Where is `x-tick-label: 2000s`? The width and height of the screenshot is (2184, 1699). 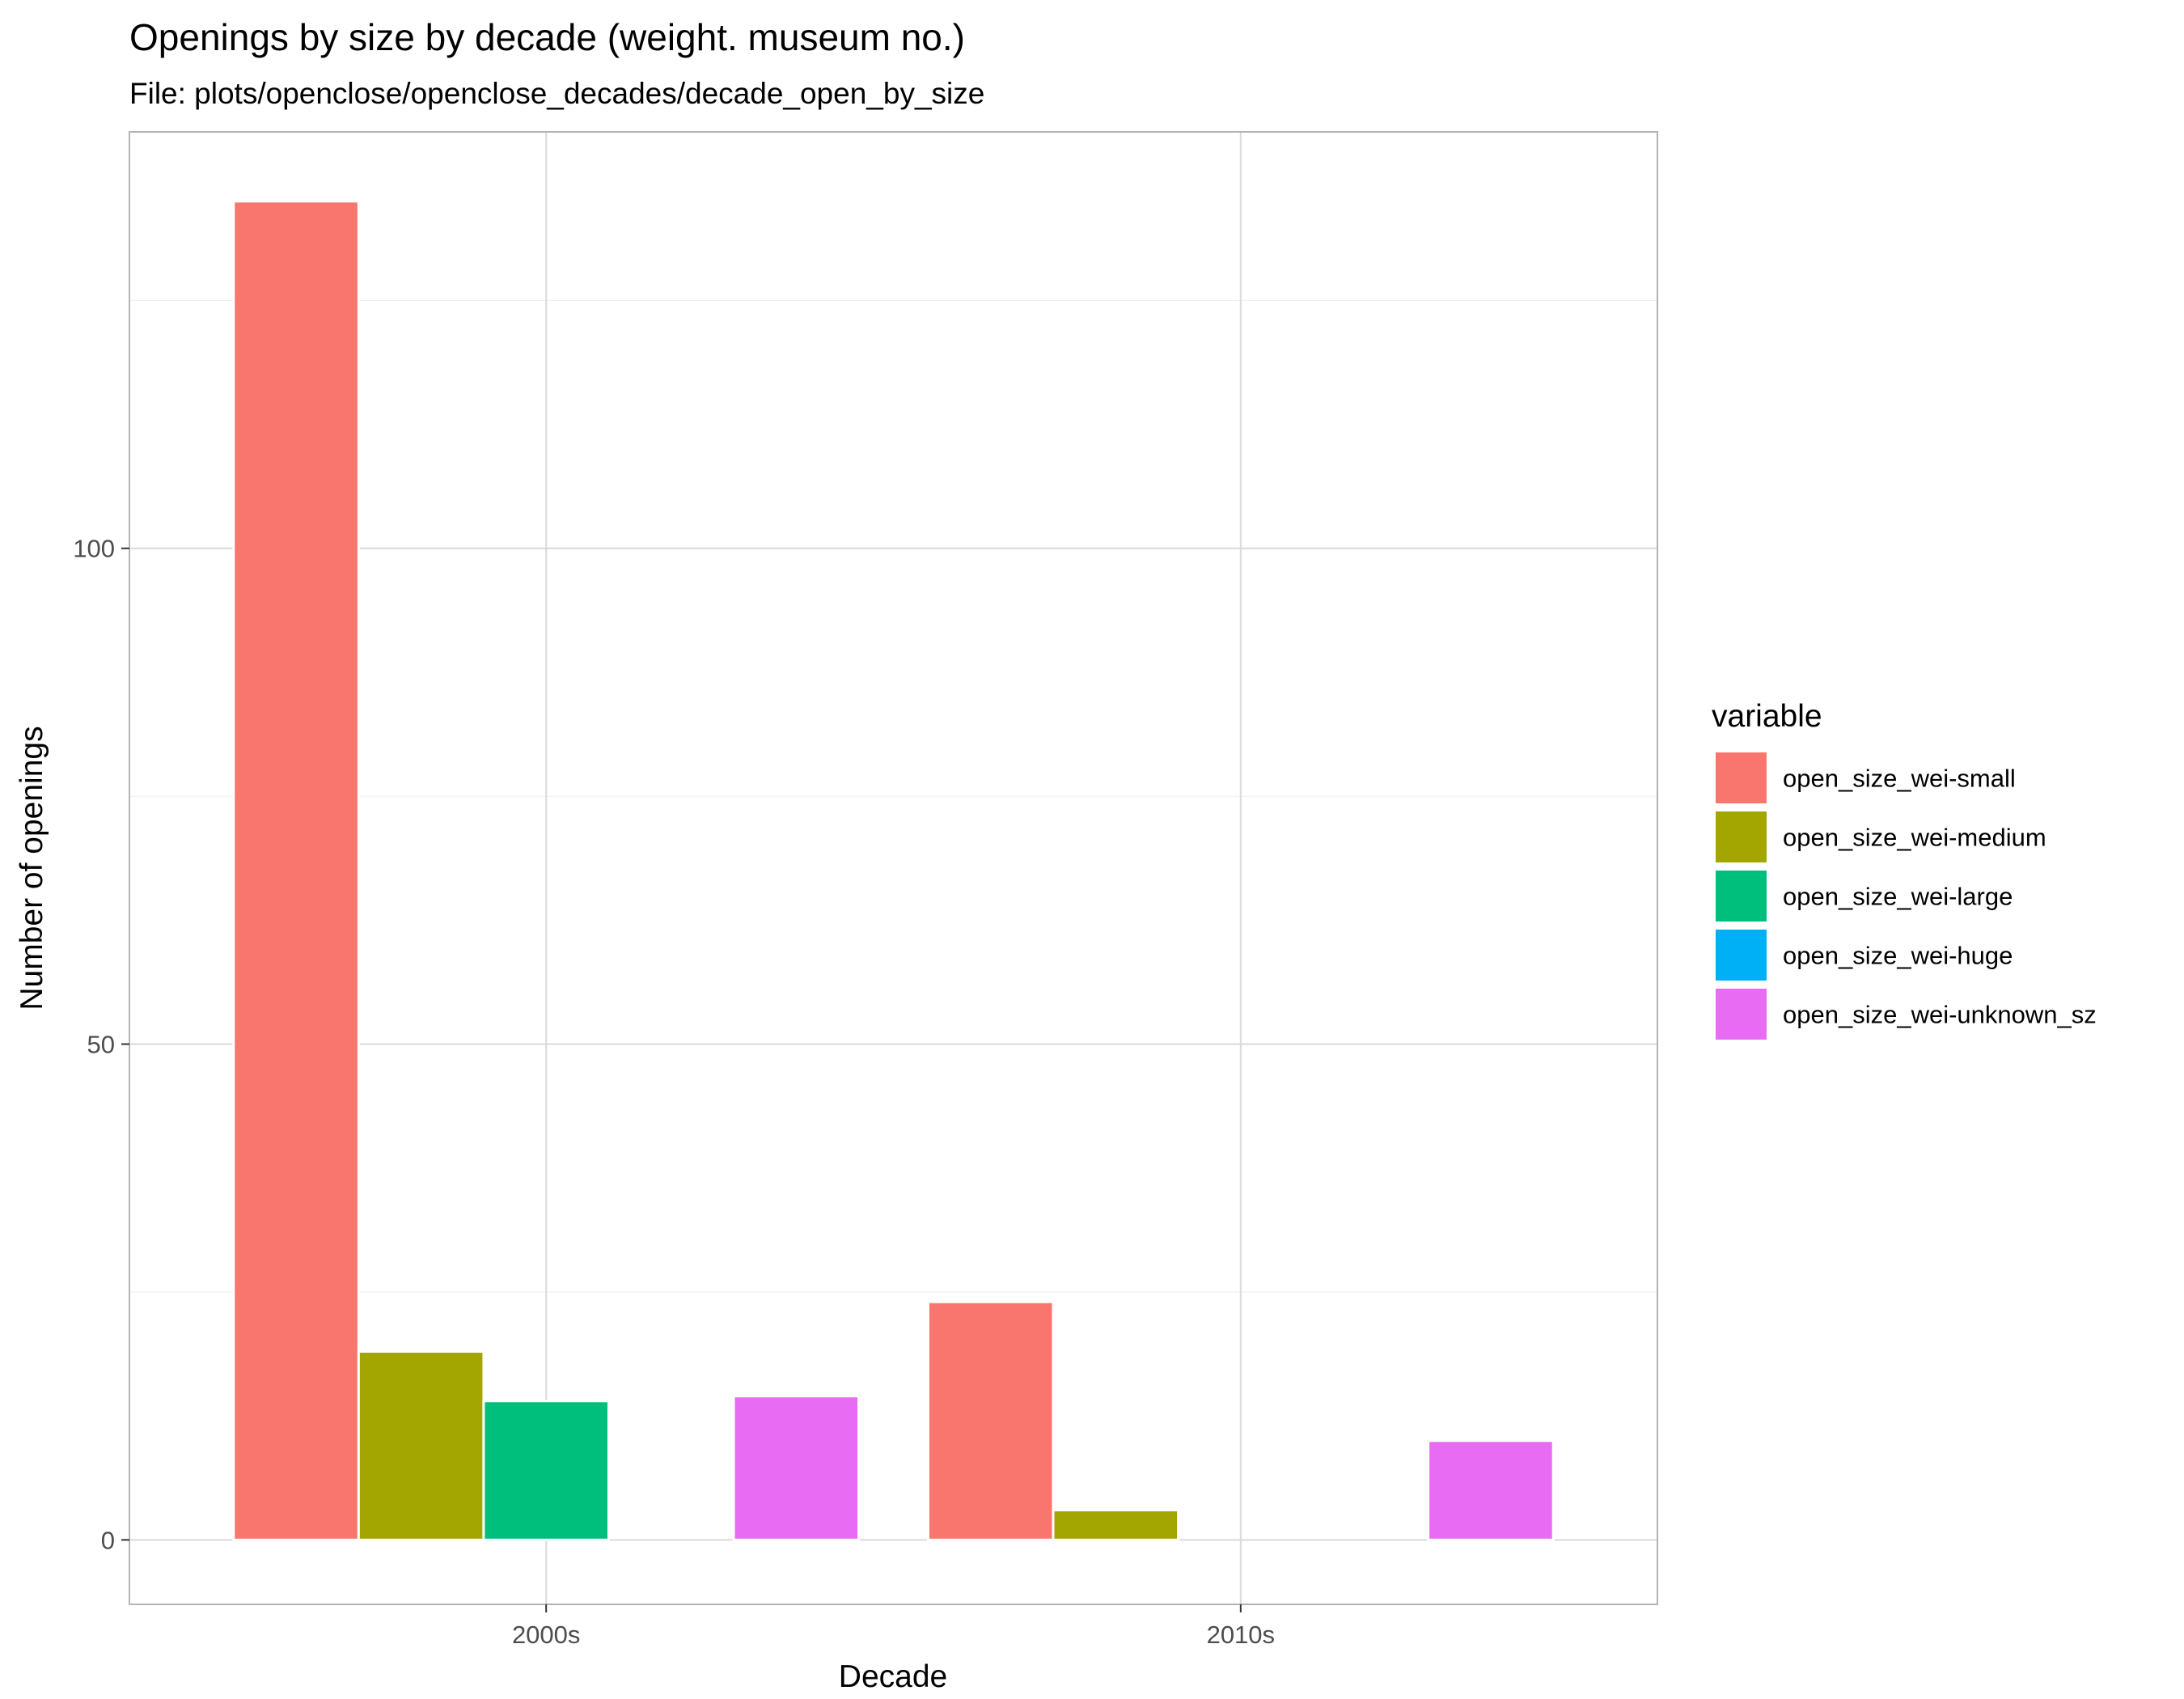
x-tick-label: 2000s is located at coordinates (546, 1635).